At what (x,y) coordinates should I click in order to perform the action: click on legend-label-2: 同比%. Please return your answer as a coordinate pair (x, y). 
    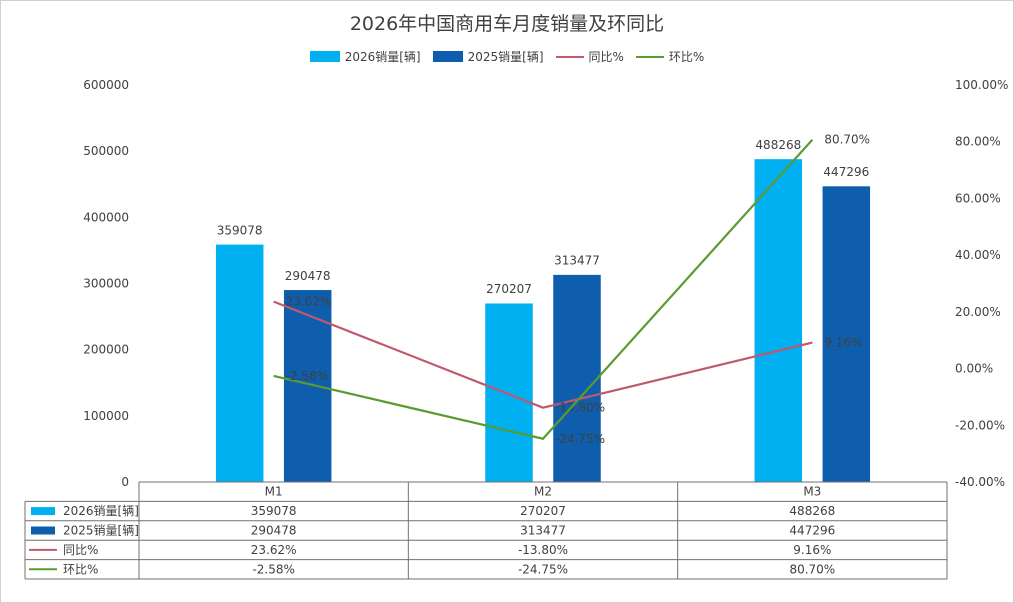
    Looking at the image, I should click on (606, 57).